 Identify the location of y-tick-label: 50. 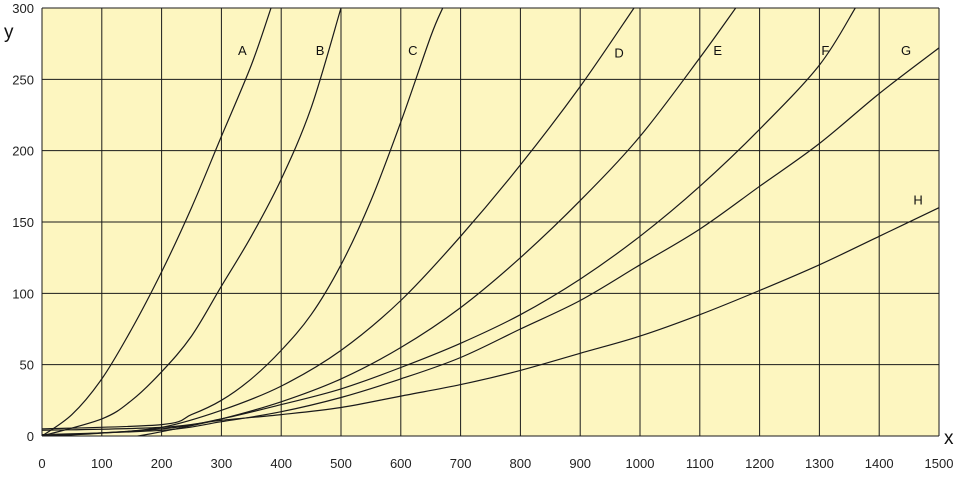
(27, 365).